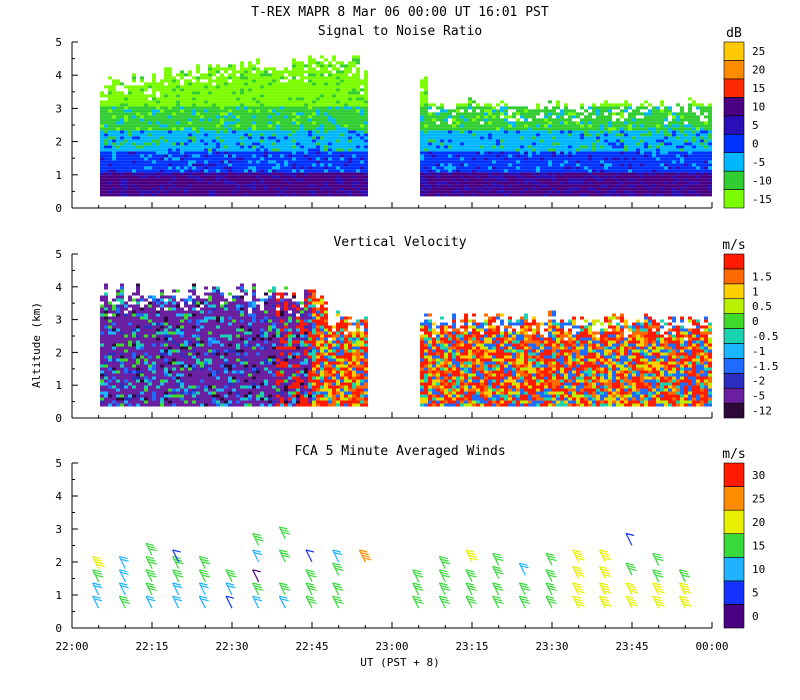 The image size is (800, 700). What do you see at coordinates (733, 454) in the screenshot?
I see `colorbar-unit: m/s` at bounding box center [733, 454].